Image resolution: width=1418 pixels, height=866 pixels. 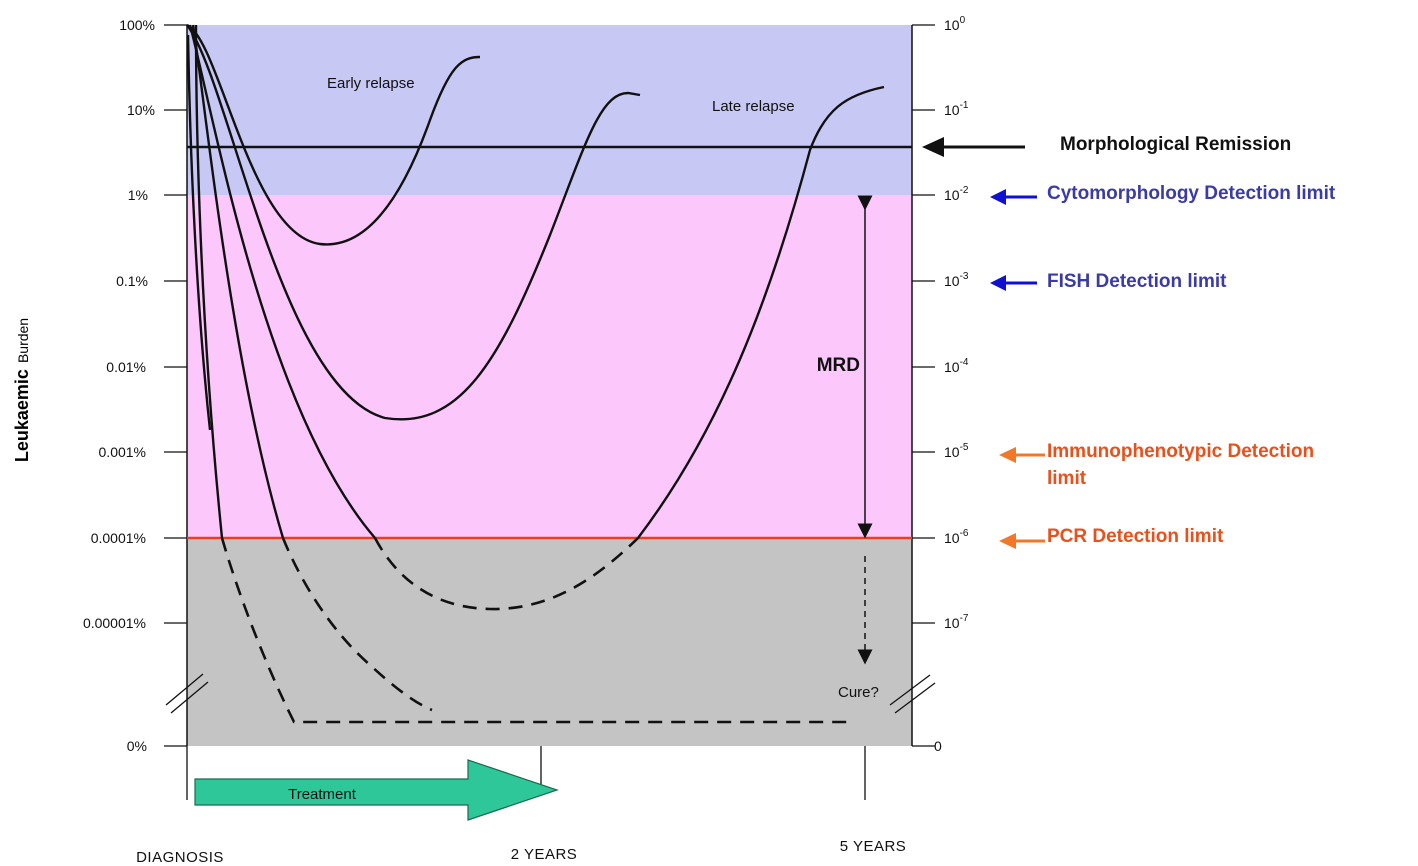 I want to click on right-ticks, so click(x=923, y=385).